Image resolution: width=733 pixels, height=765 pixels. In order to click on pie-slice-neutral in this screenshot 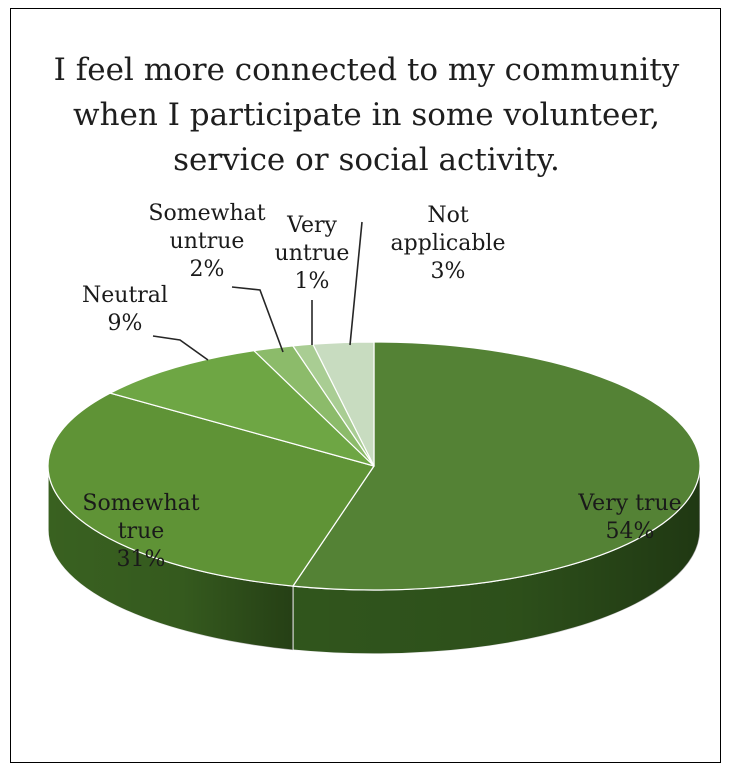, I will do `click(242, 408)`.